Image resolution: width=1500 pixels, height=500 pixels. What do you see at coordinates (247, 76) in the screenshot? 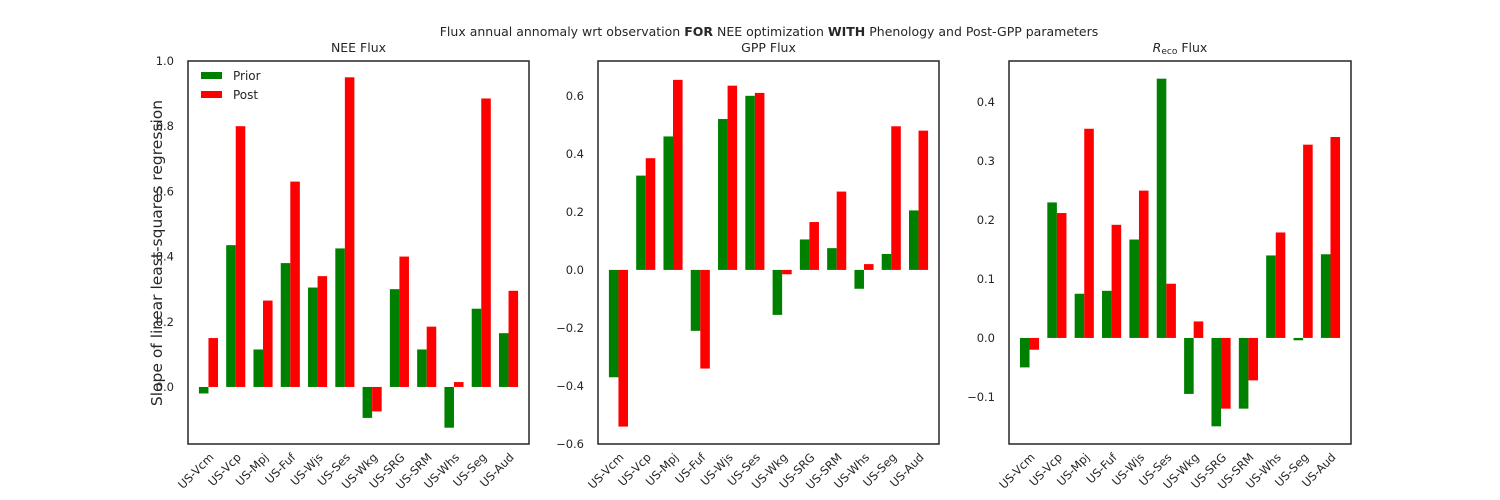
I see `legend-label-prior: Prior` at bounding box center [247, 76].